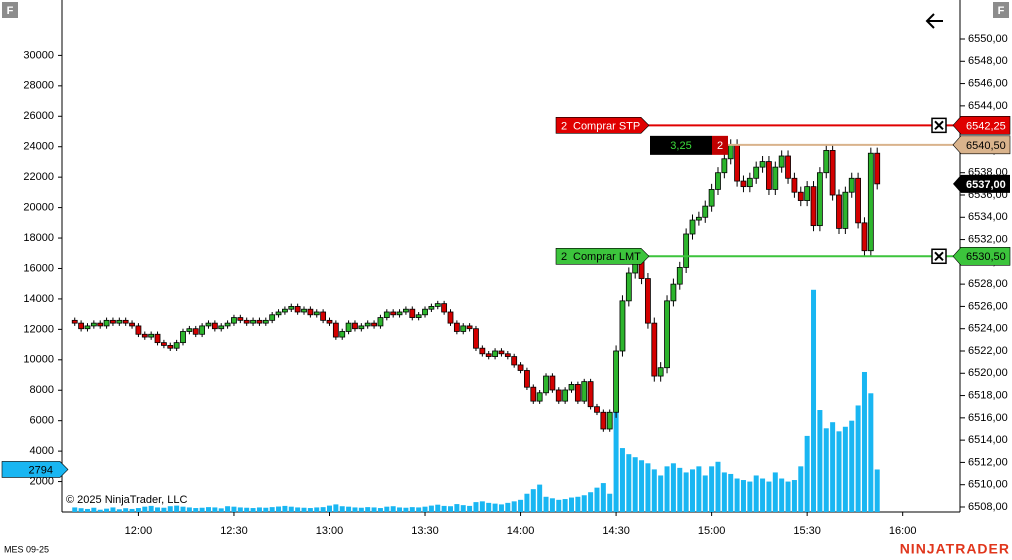  I want to click on position-pnl-box, so click(681, 145).